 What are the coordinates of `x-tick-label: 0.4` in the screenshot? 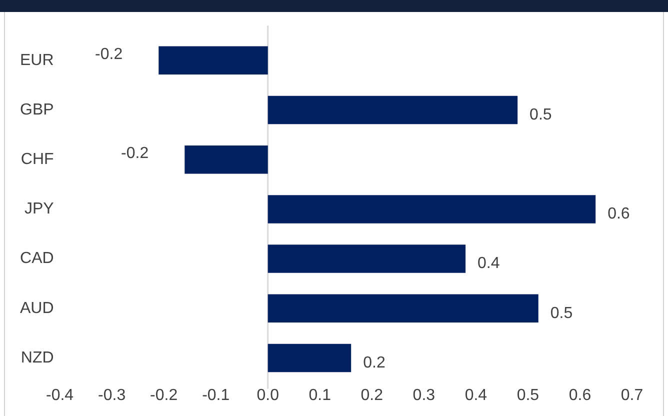 It's located at (476, 395).